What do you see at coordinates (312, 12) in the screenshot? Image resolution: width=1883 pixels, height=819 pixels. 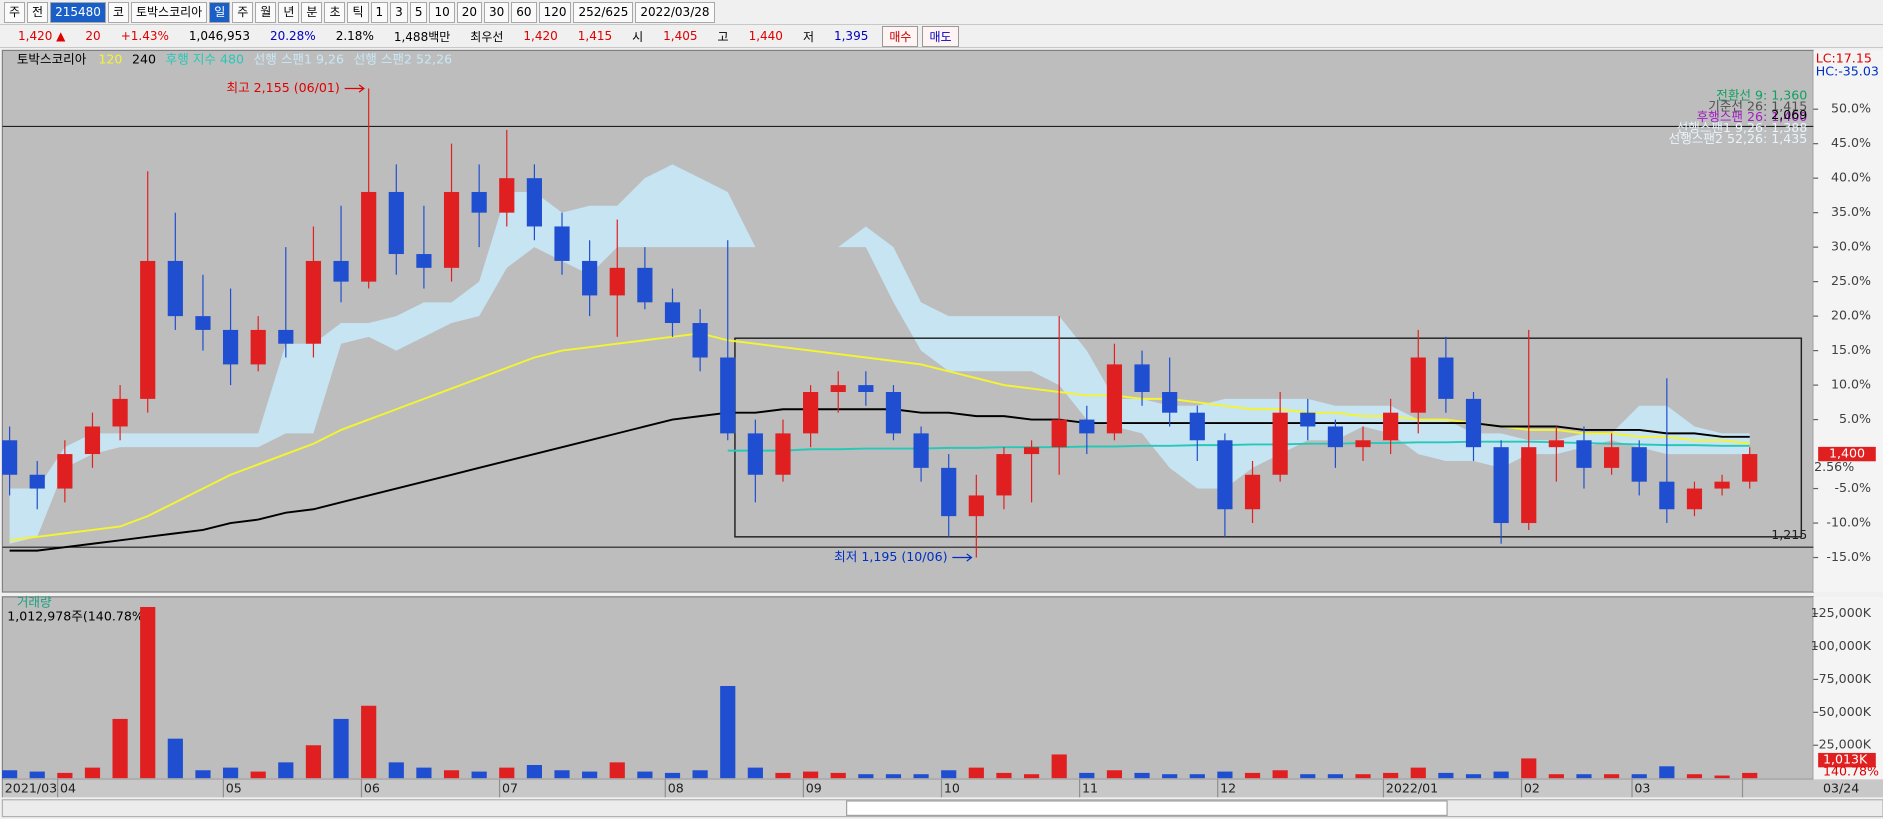 I see `toolbar-button: 분` at bounding box center [312, 12].